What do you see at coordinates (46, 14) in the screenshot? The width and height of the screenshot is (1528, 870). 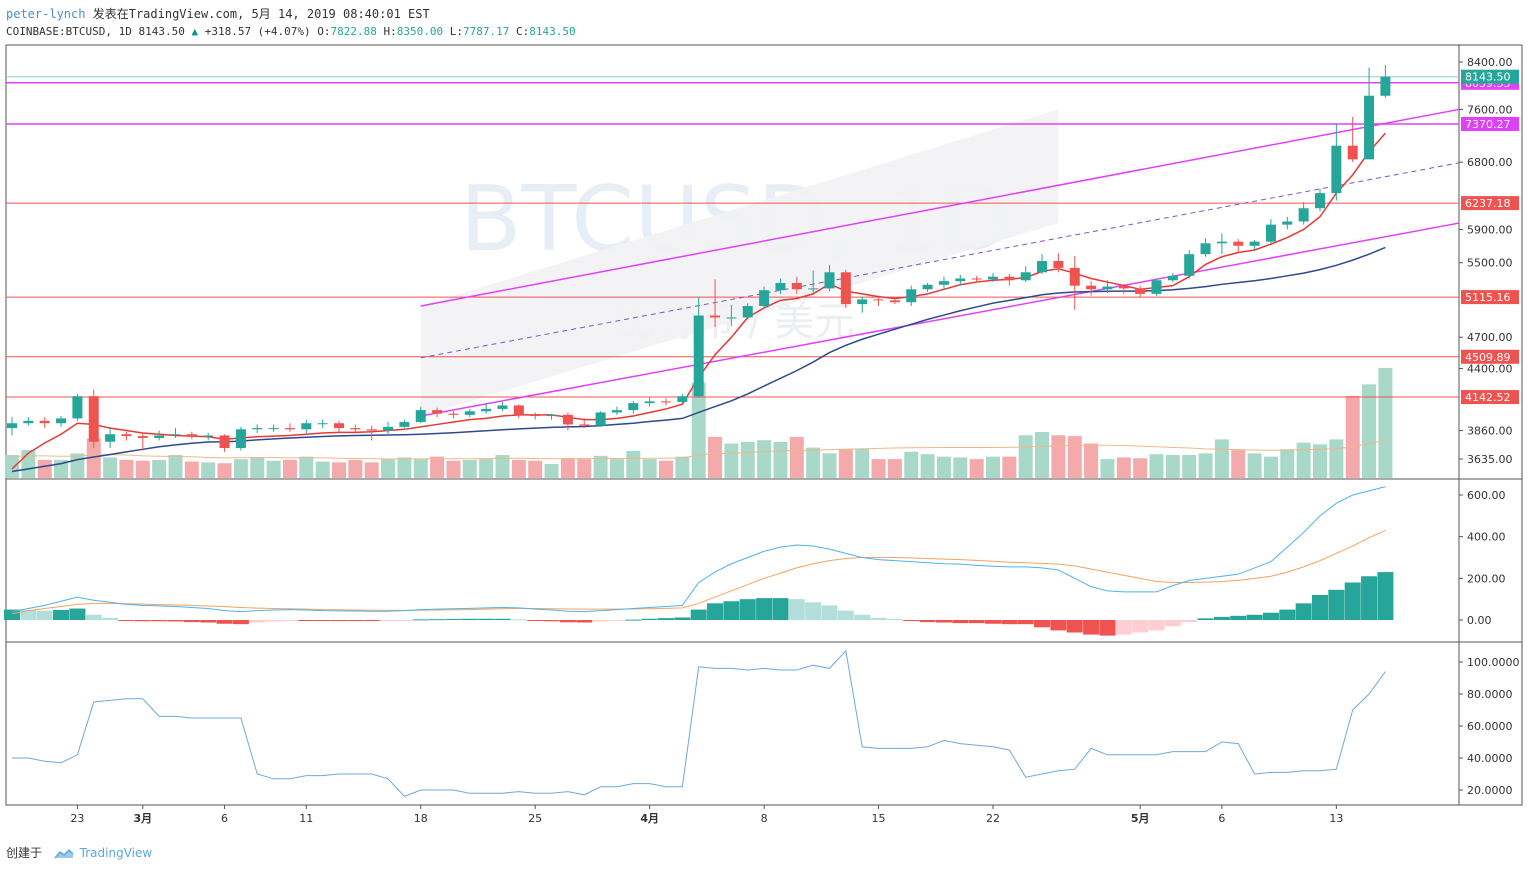 I see `author-name: peter-lynch` at bounding box center [46, 14].